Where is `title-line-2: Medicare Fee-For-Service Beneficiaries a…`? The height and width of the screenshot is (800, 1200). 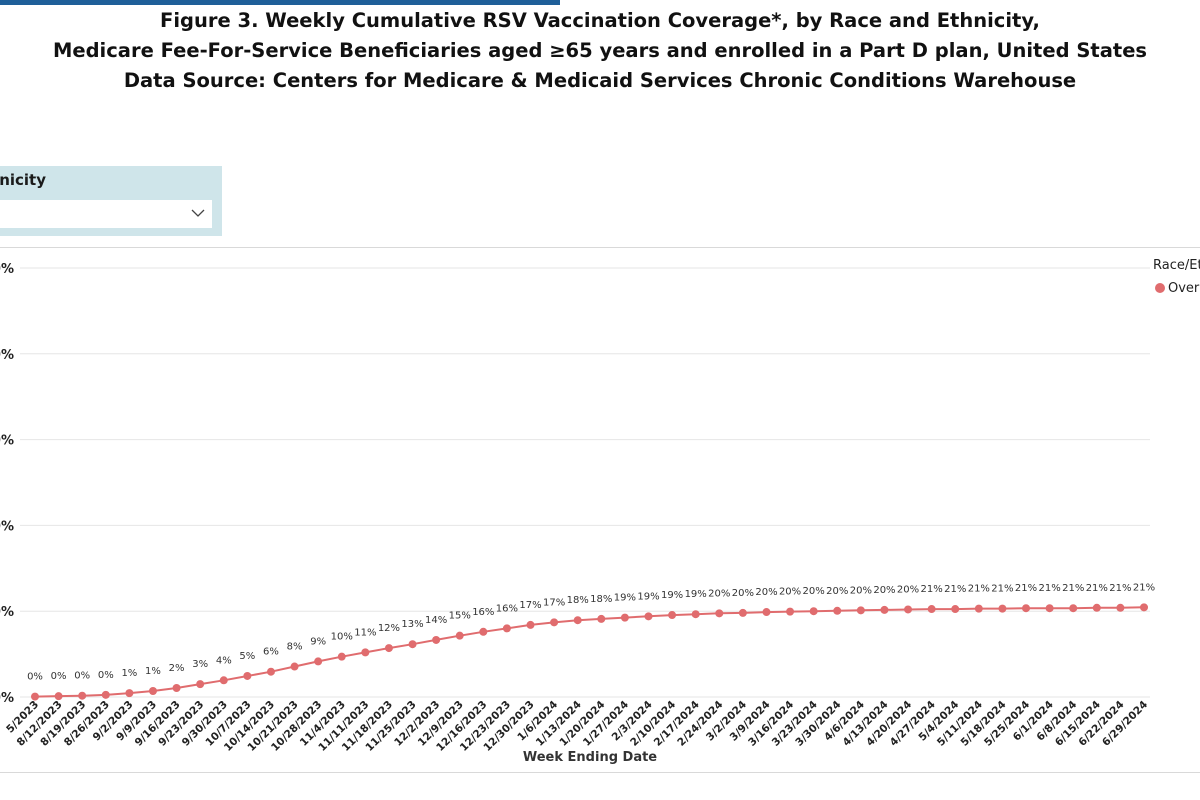
title-line-2: Medicare Fee-For-Service Beneficiaries a… is located at coordinates (600, 50).